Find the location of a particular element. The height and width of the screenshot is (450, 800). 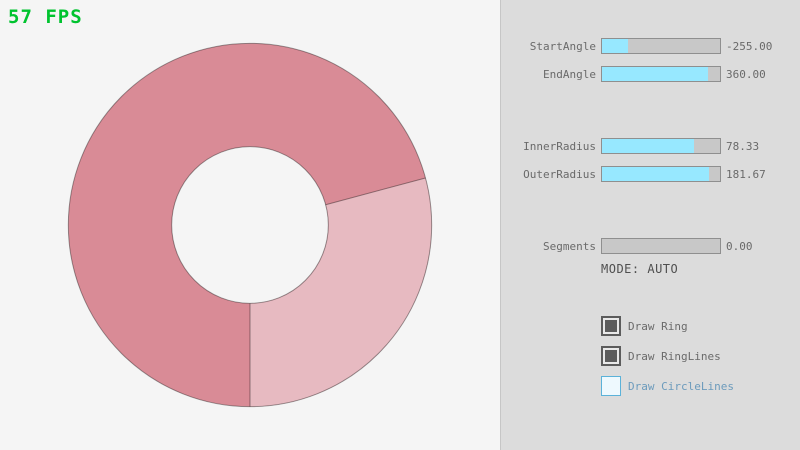

slider-label: InnerRadius is located at coordinates (559, 146).